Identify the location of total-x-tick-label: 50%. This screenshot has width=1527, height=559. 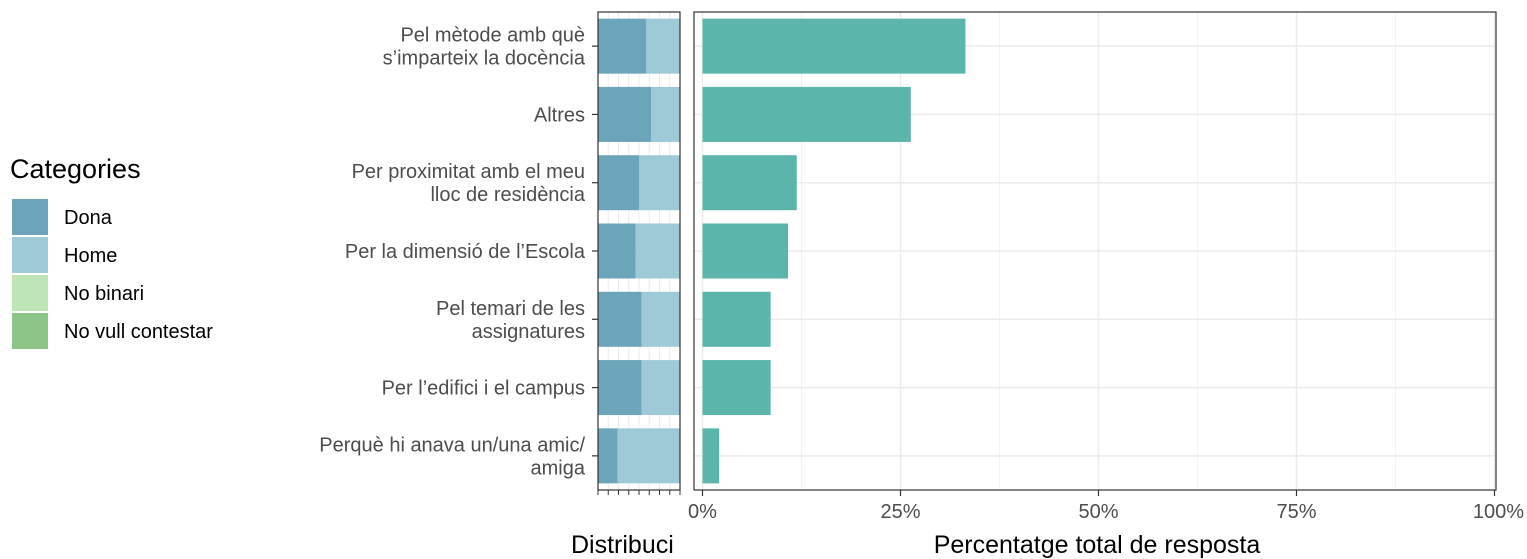
(1098, 512).